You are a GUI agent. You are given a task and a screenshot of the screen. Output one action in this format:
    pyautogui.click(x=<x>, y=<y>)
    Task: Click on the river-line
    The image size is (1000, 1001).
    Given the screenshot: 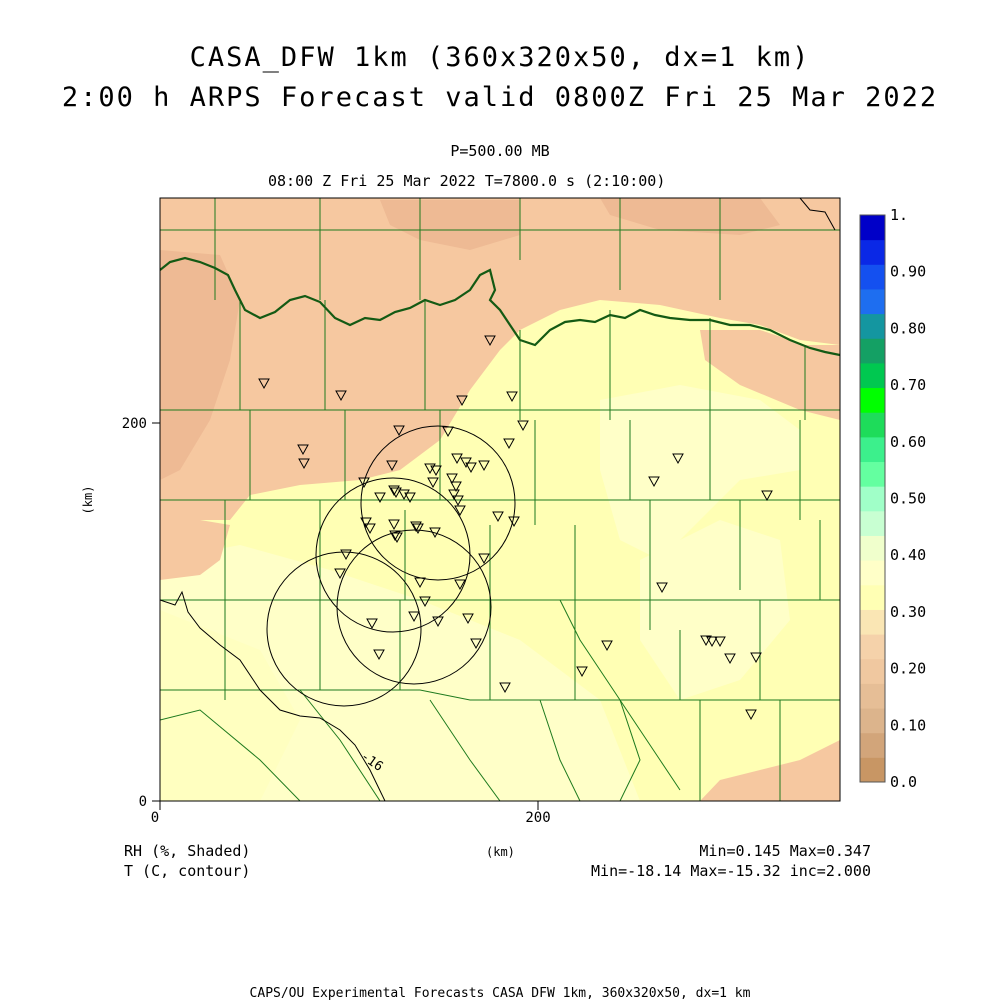 What is the action you would take?
    pyautogui.click(x=620, y=695)
    